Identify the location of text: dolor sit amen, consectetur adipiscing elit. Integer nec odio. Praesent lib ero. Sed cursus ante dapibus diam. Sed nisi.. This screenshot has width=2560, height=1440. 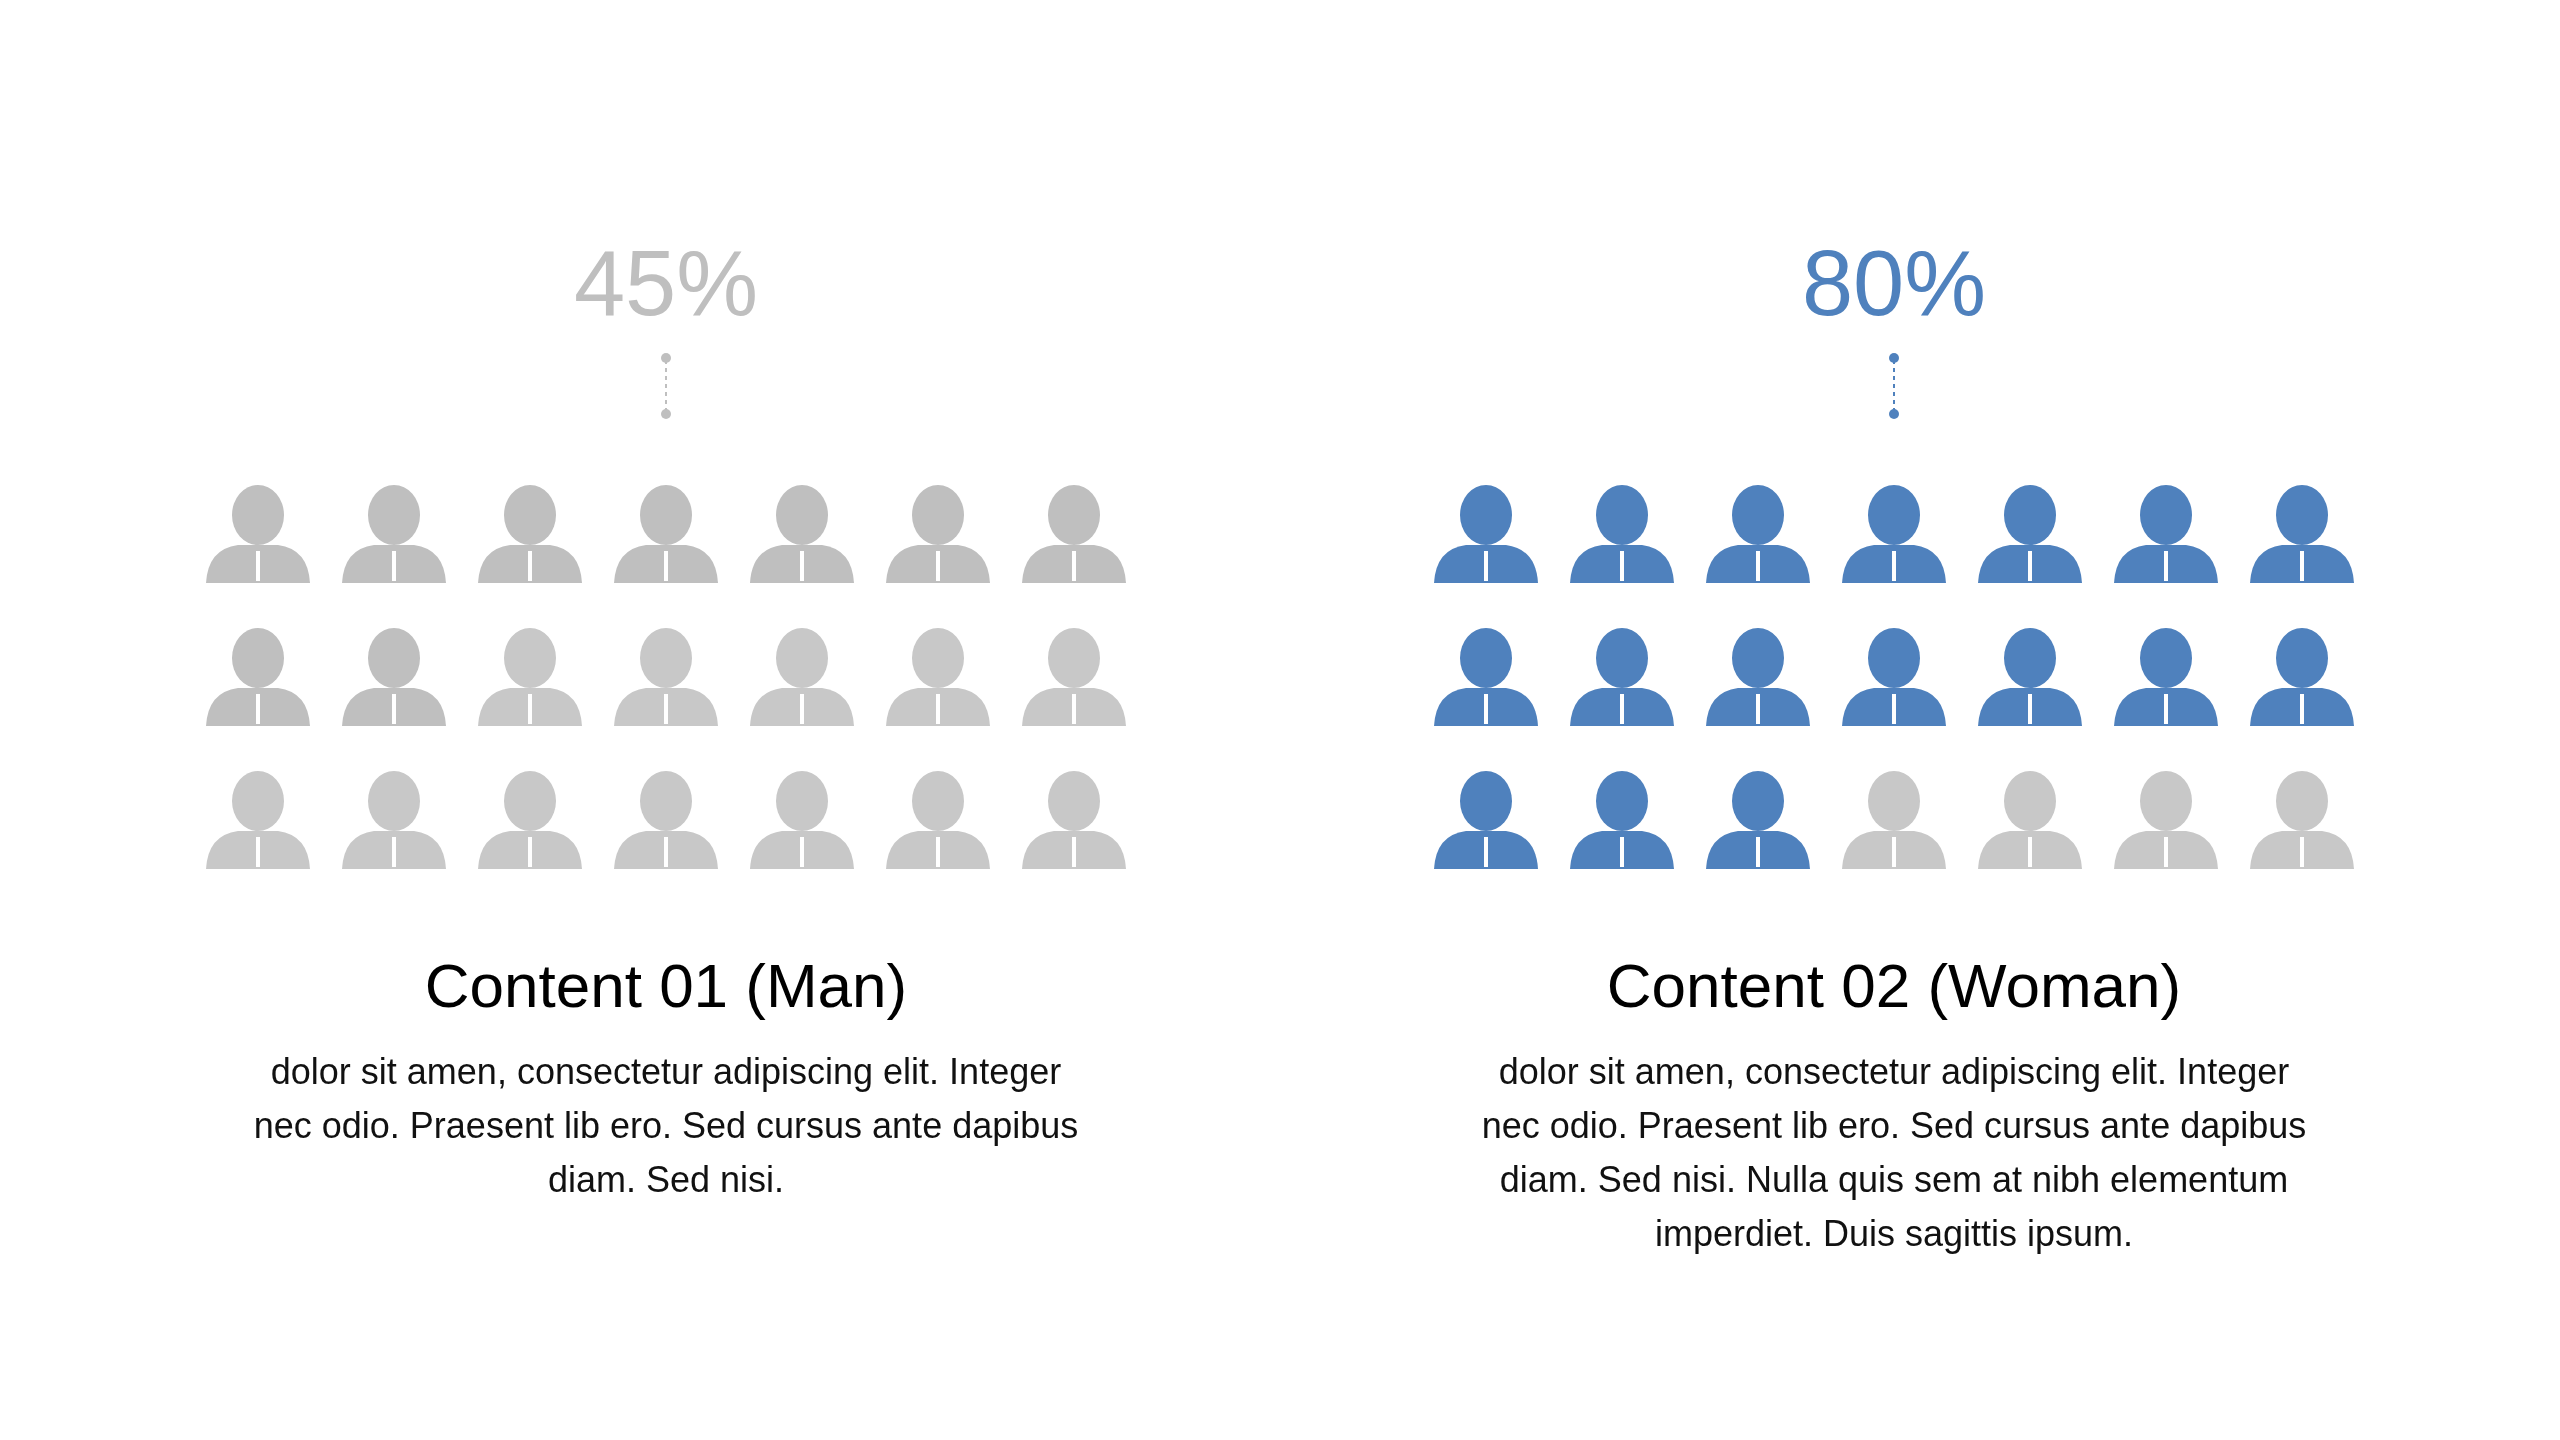
(666, 1126).